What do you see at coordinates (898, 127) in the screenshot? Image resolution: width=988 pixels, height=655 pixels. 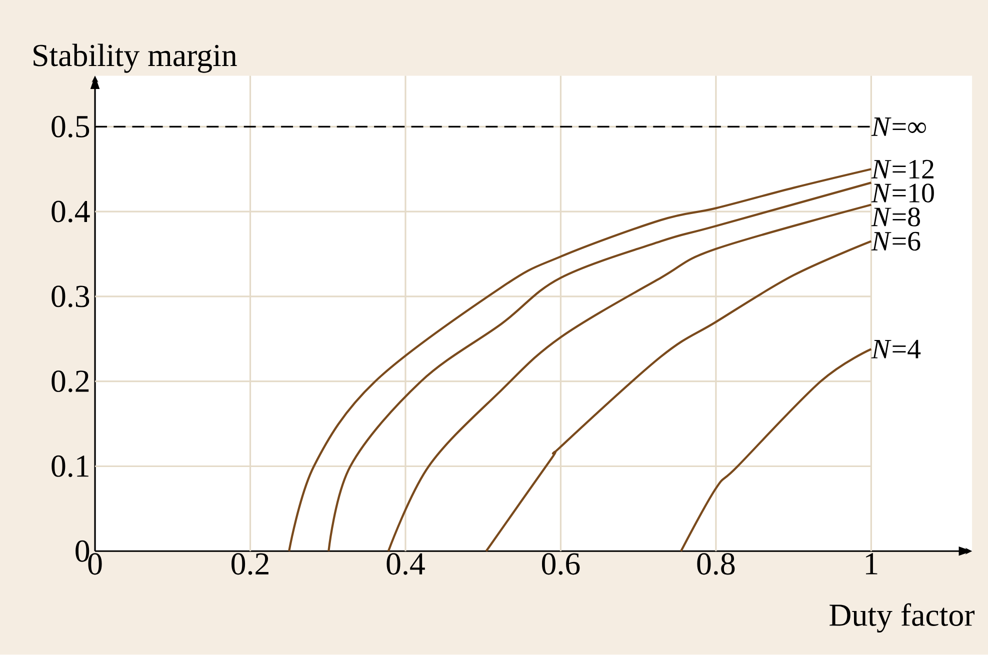 I see `ref-line-label: N=∞` at bounding box center [898, 127].